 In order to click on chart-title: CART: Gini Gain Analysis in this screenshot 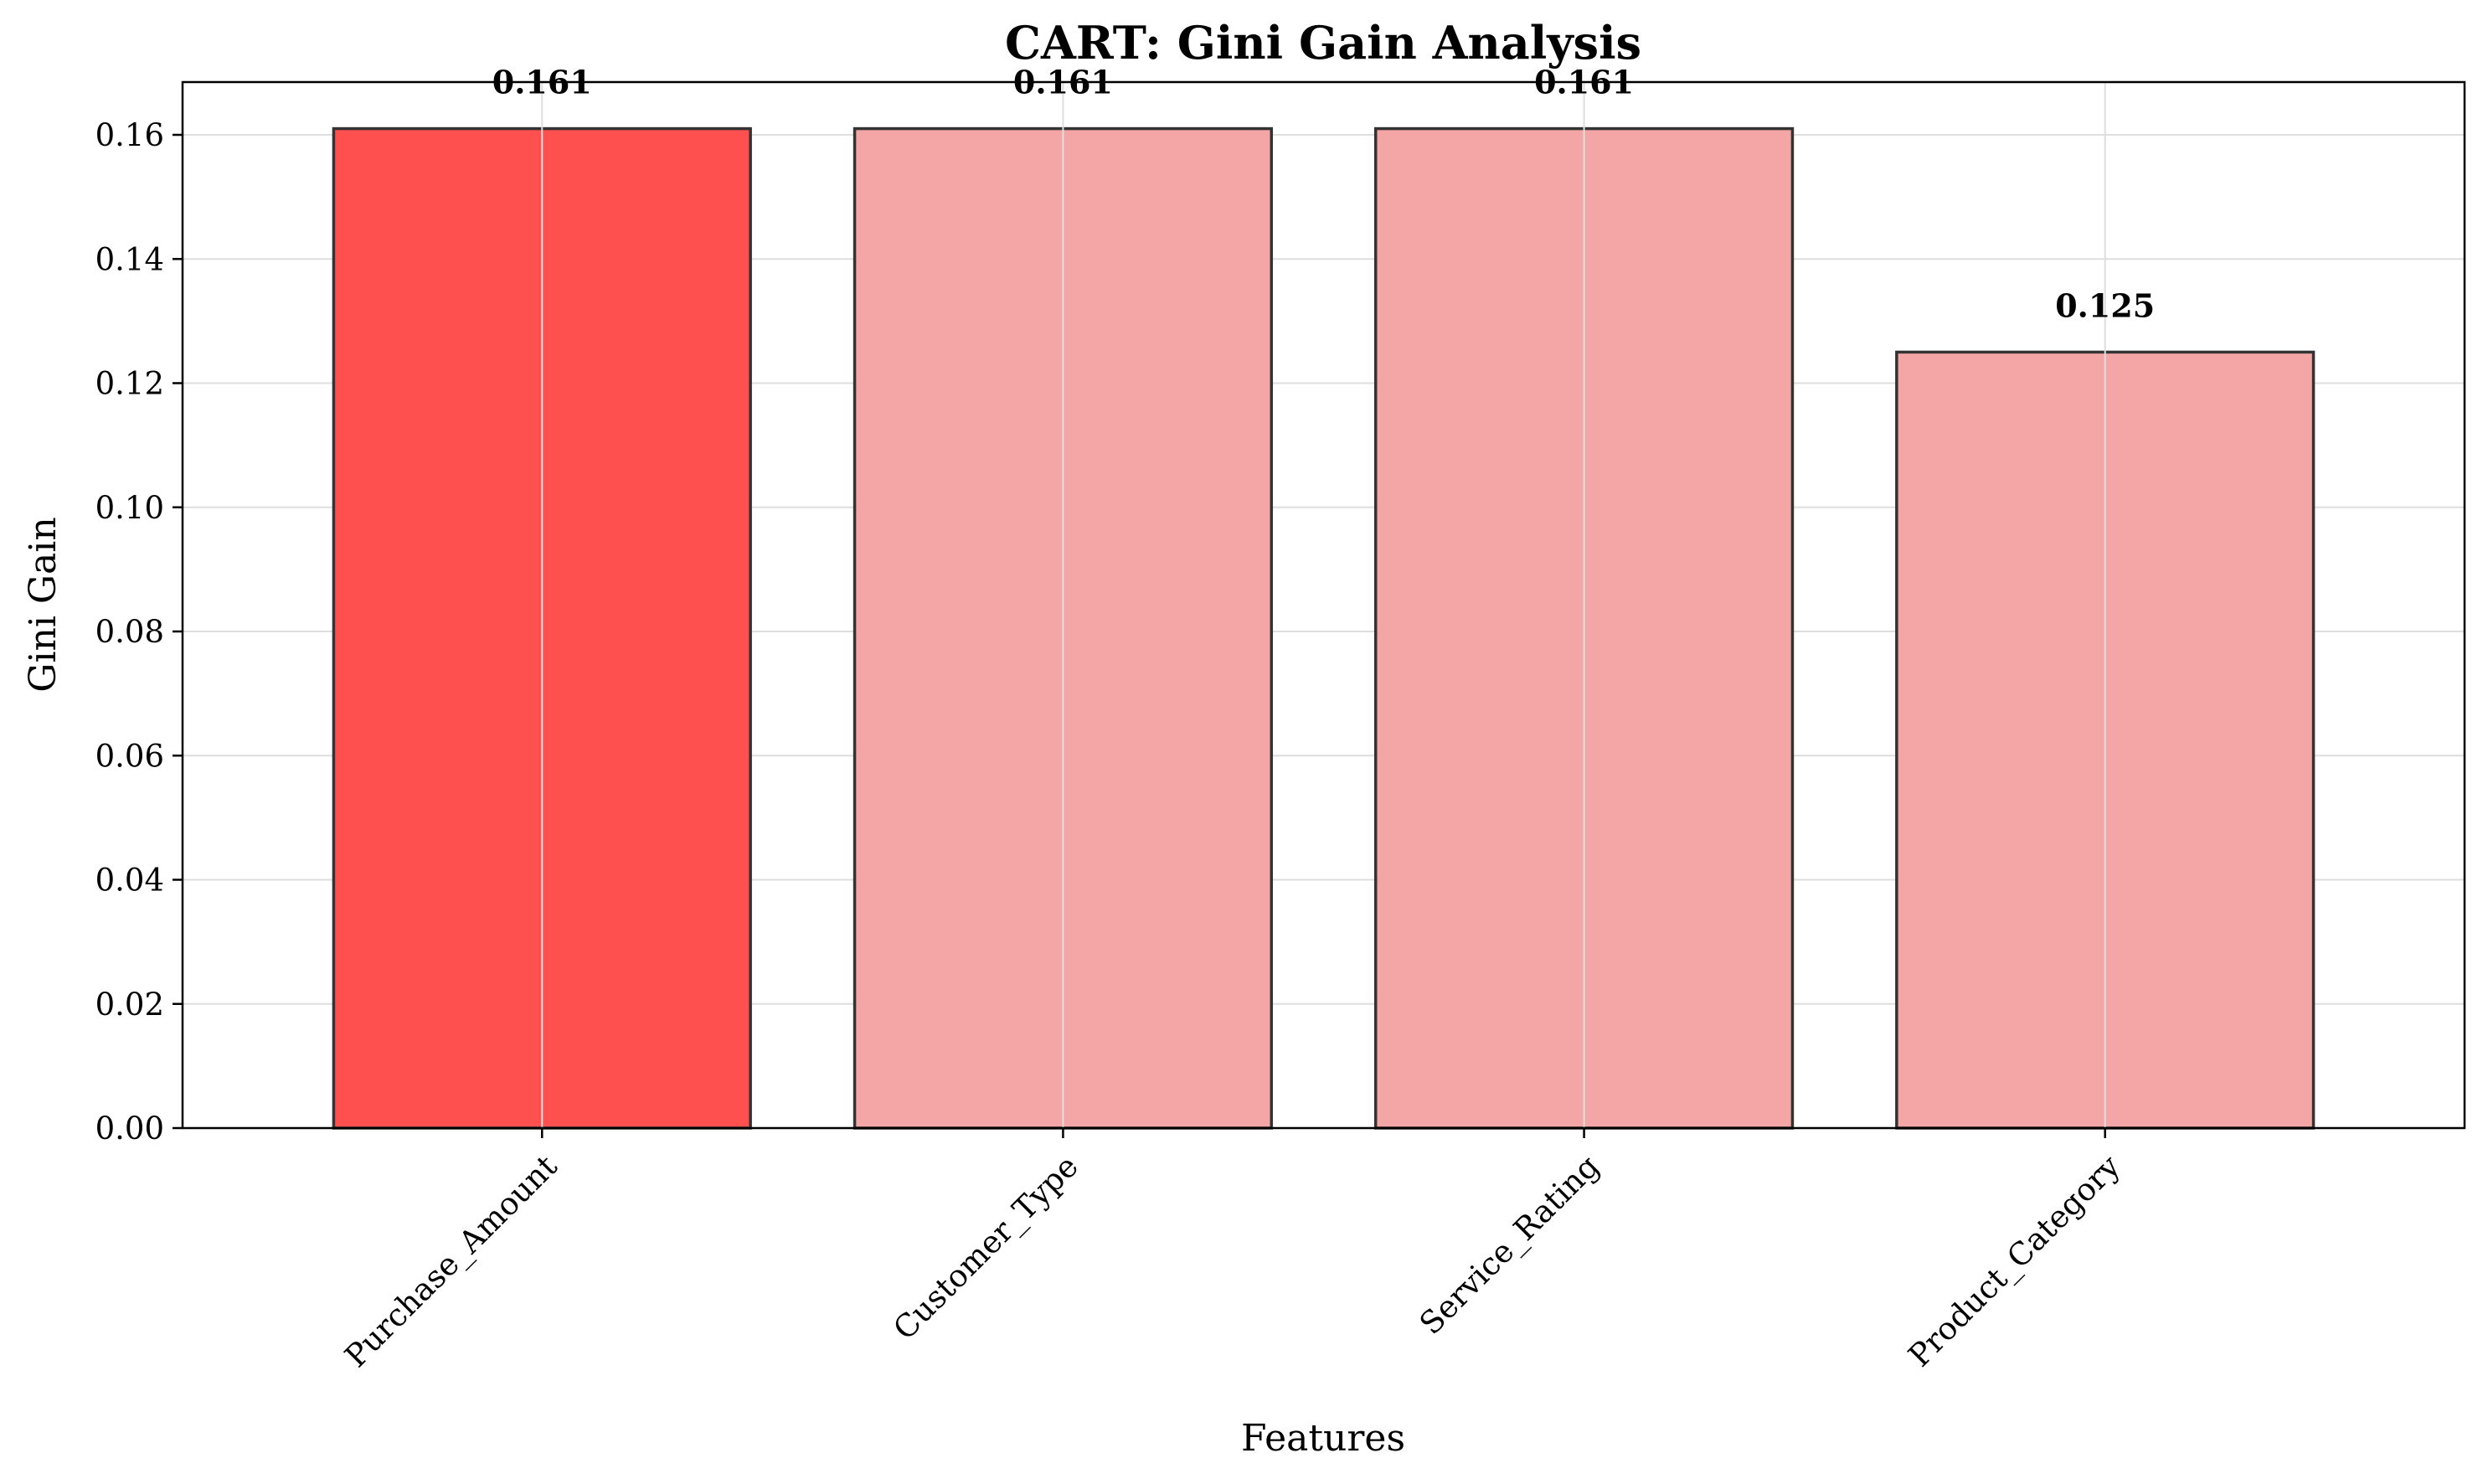, I will do `click(1323, 43)`.